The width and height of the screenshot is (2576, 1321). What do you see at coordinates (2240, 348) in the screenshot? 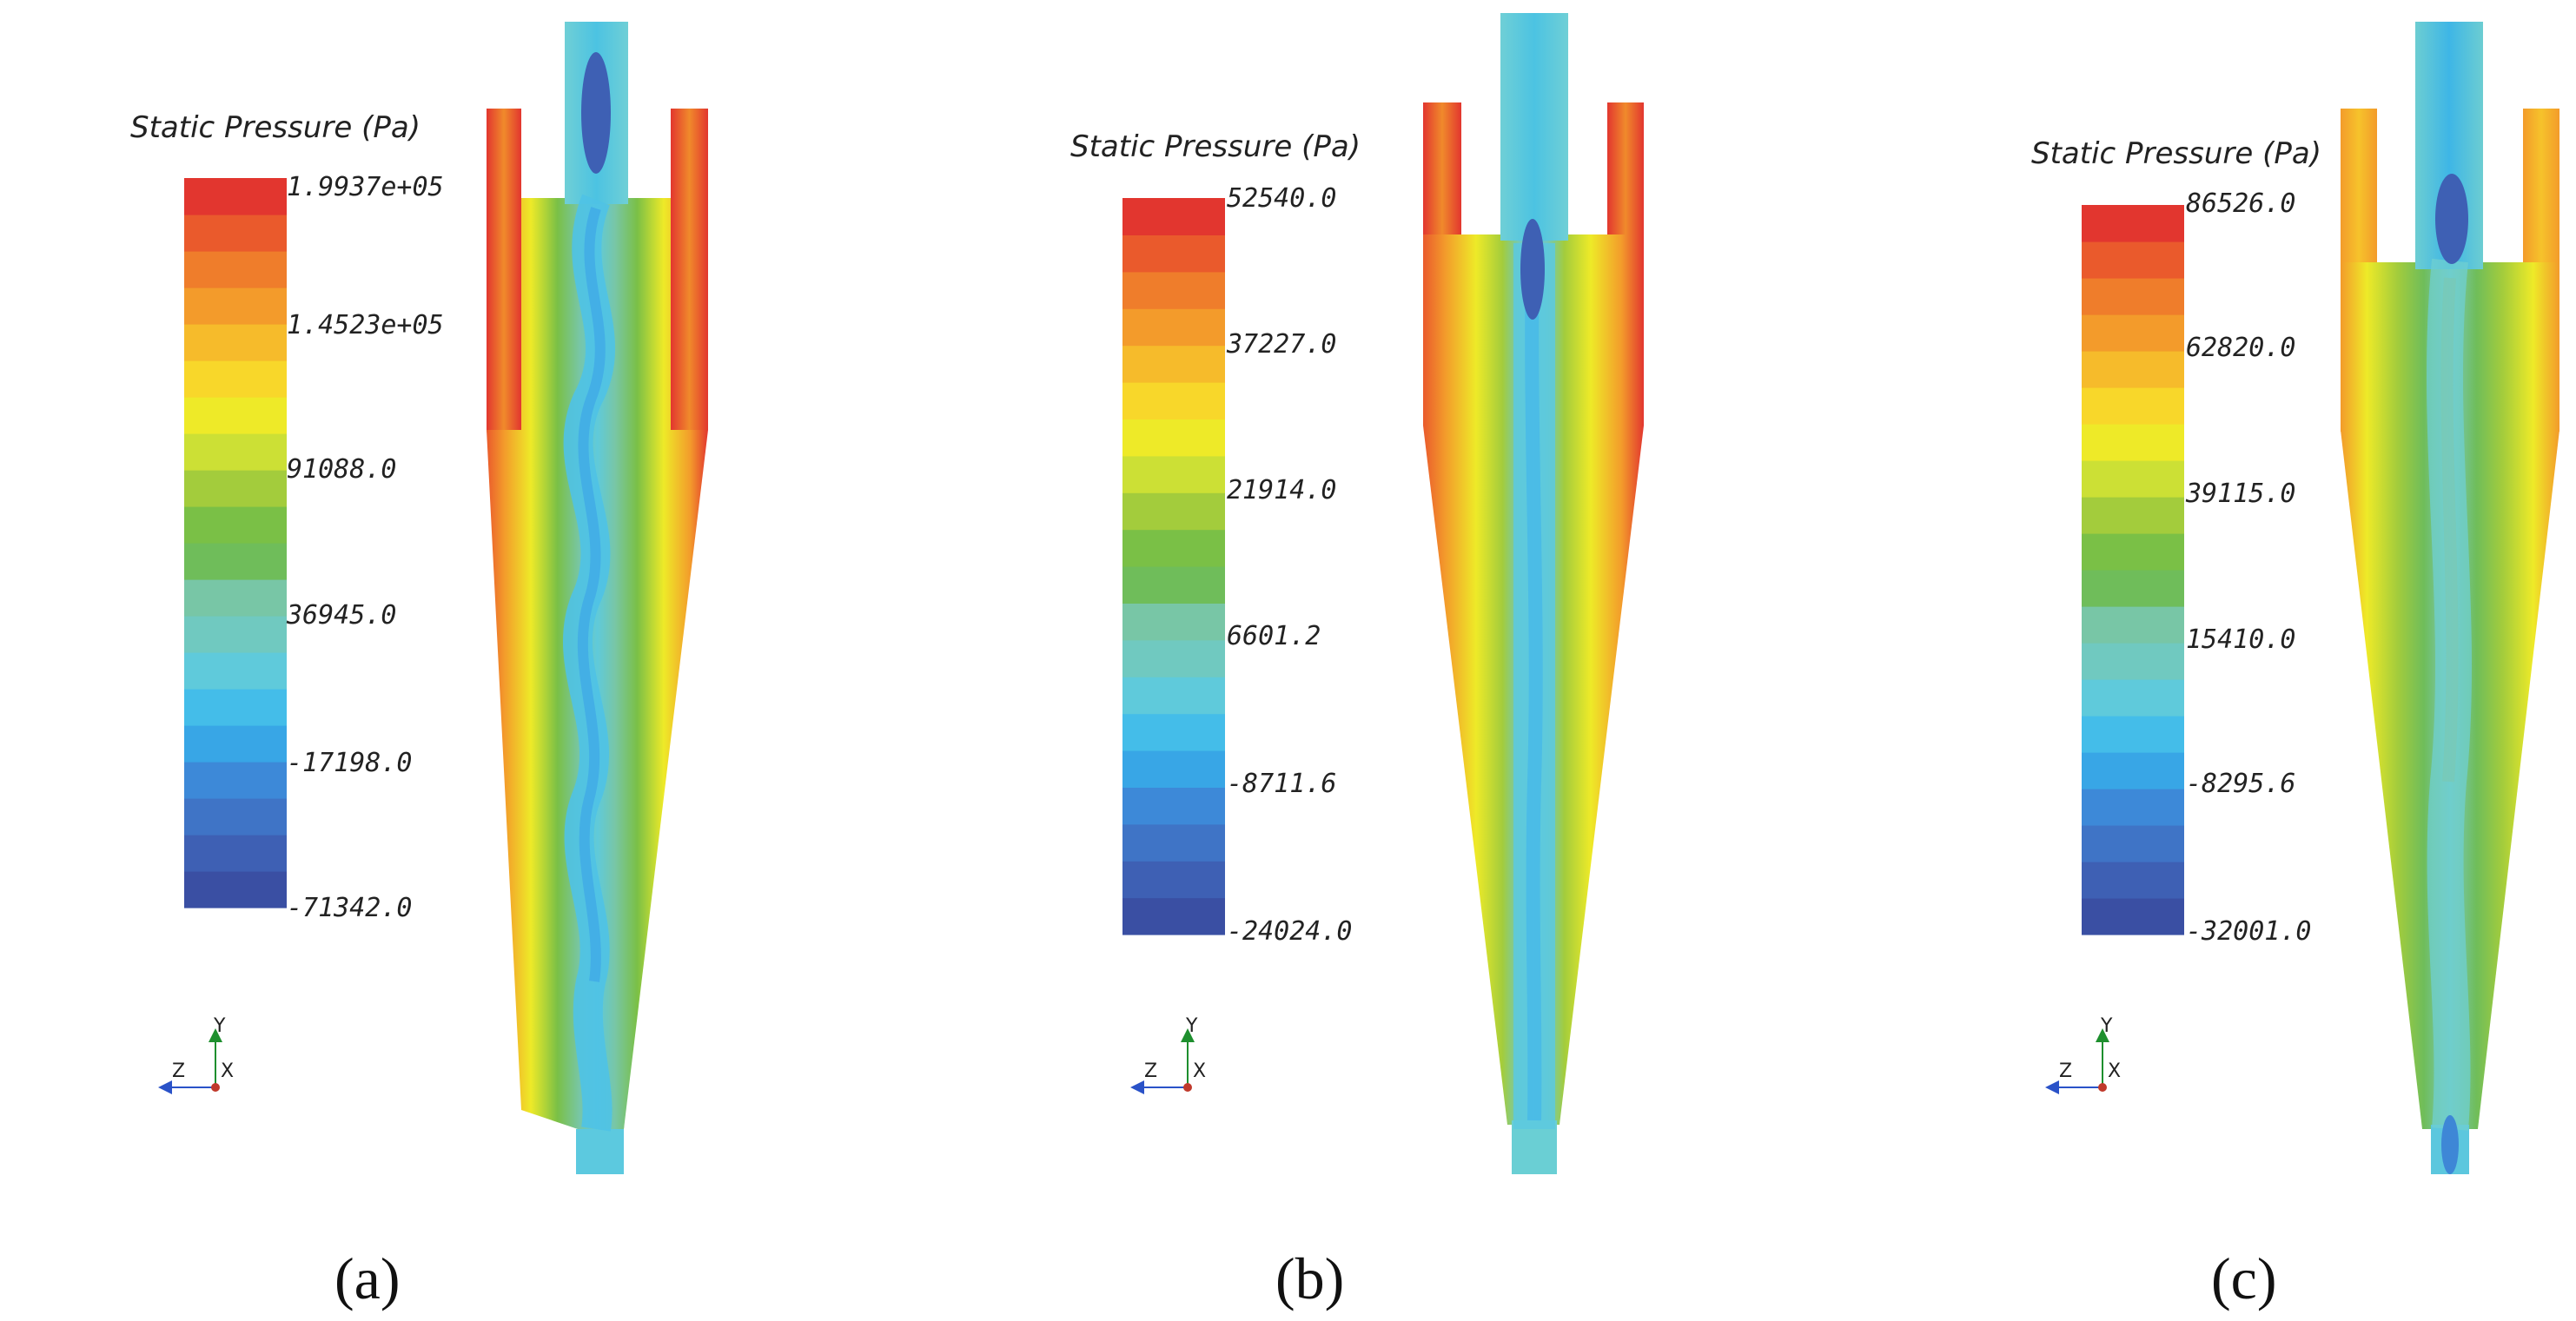
I see `tick-label: 62820.0` at bounding box center [2240, 348].